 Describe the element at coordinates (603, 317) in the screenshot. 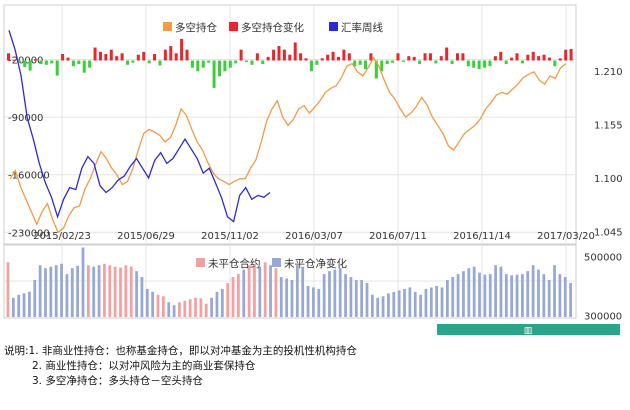

I see `volume-axis-tick-label: 300000` at that location.